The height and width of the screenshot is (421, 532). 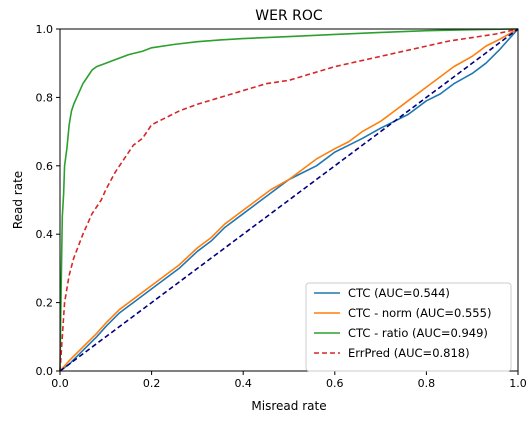 What do you see at coordinates (418, 333) in the screenshot?
I see `legend-label: CTC - ratio (AUC=0.949)` at bounding box center [418, 333].